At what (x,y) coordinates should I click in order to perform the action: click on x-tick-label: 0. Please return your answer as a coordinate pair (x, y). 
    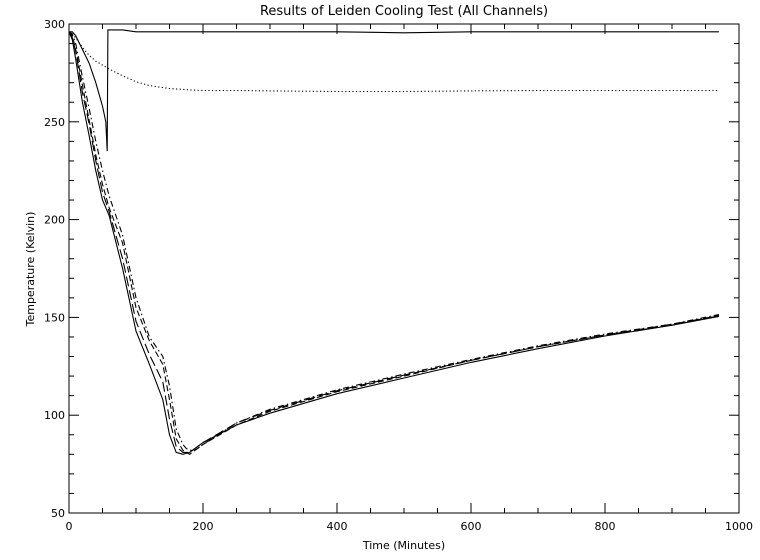
    Looking at the image, I should click on (69, 526).